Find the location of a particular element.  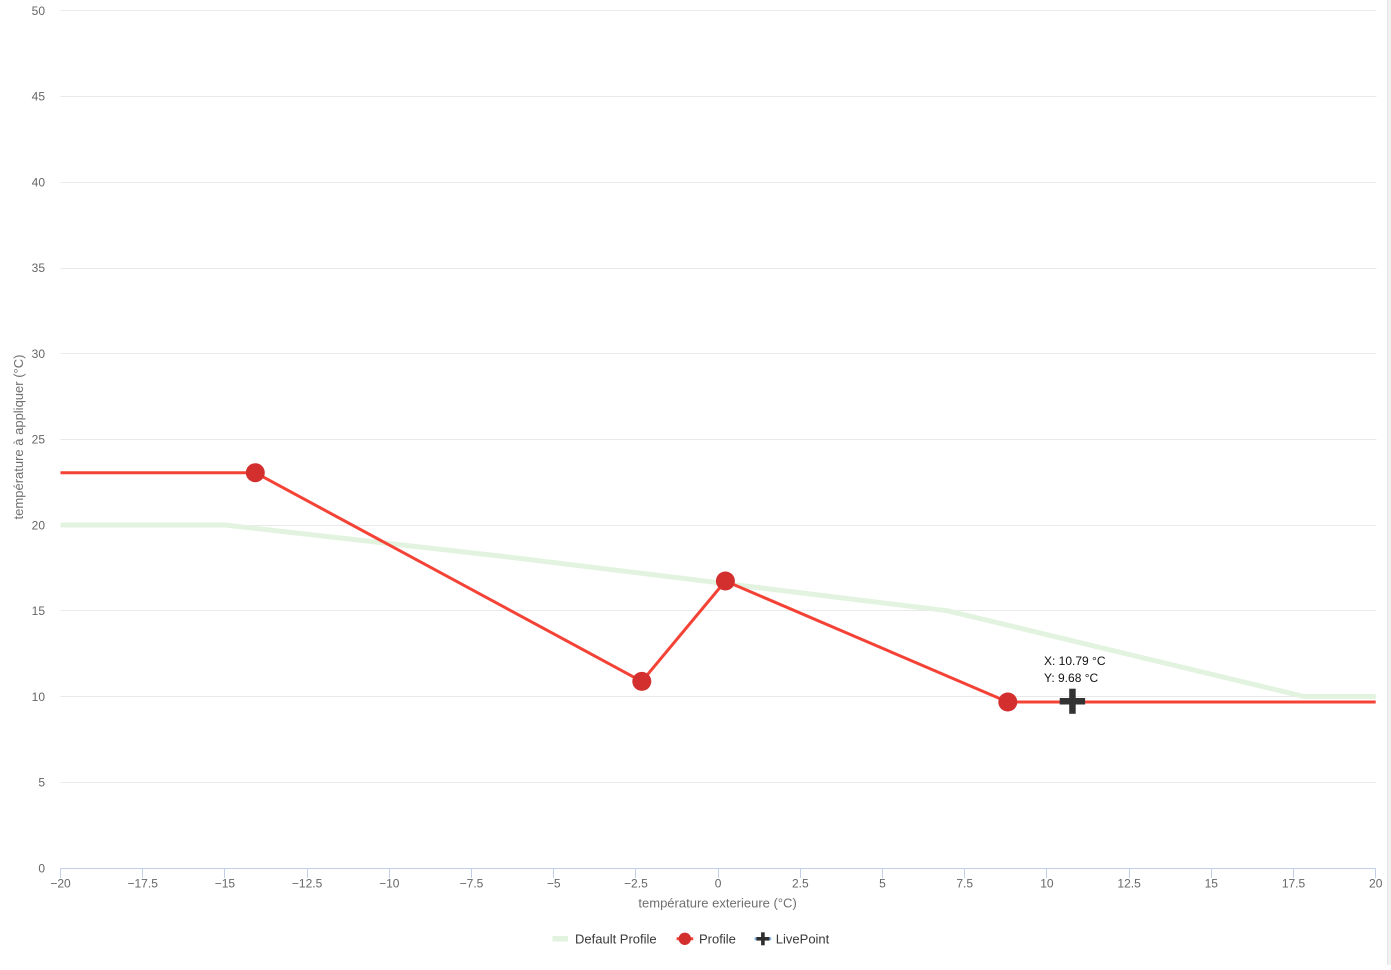

svg-text: 35 is located at coordinates (39, 268).